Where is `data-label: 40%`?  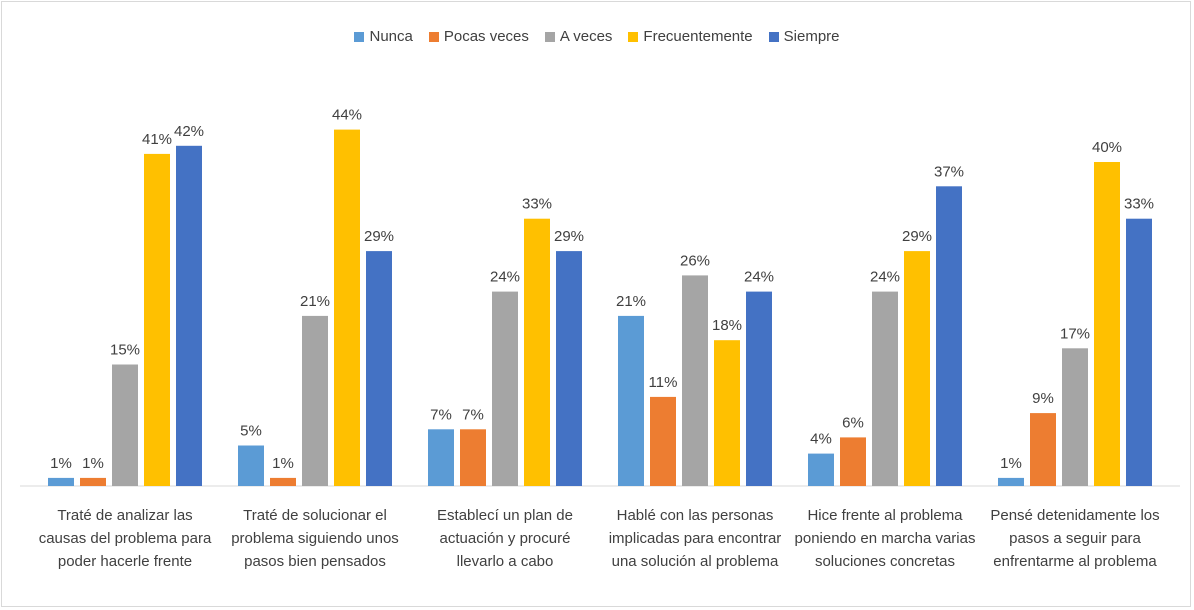
data-label: 40% is located at coordinates (1107, 147).